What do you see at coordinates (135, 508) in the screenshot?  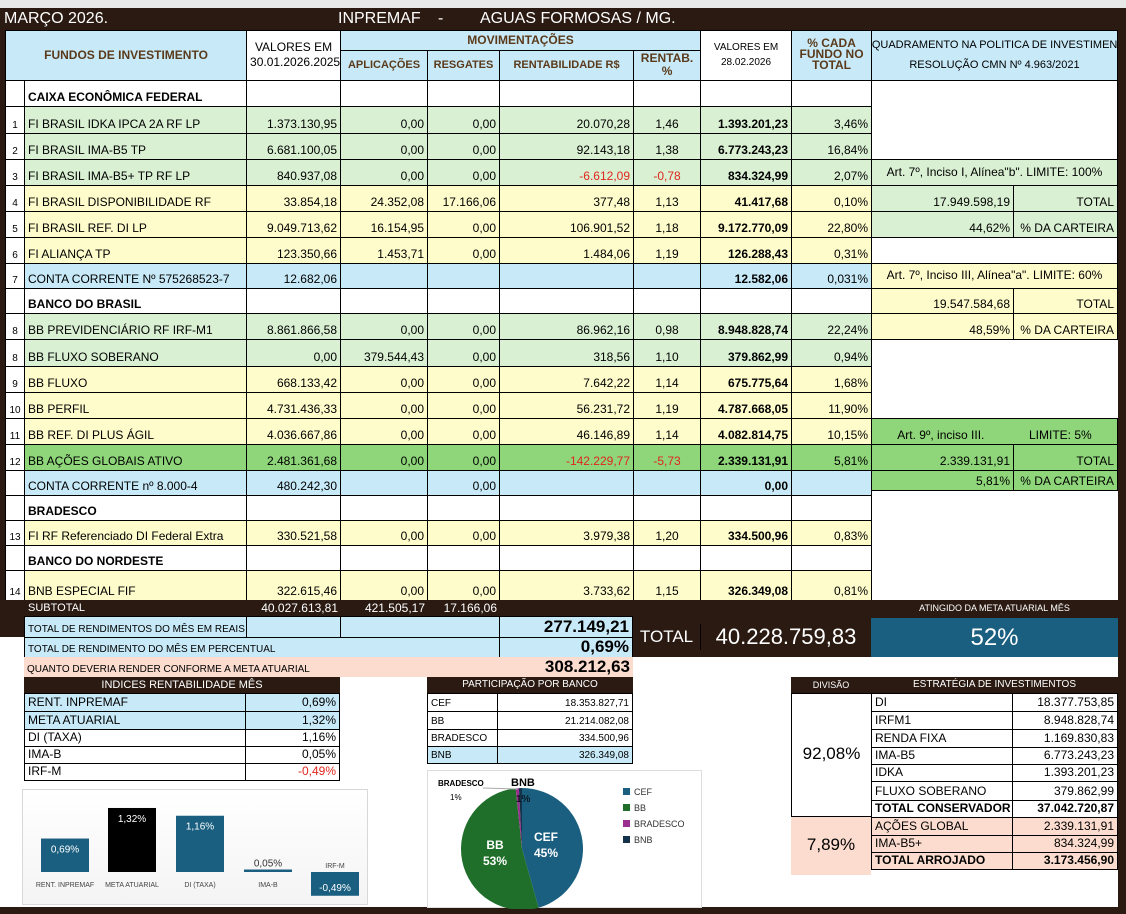 I see `bank-name: BRADESCO` at bounding box center [135, 508].